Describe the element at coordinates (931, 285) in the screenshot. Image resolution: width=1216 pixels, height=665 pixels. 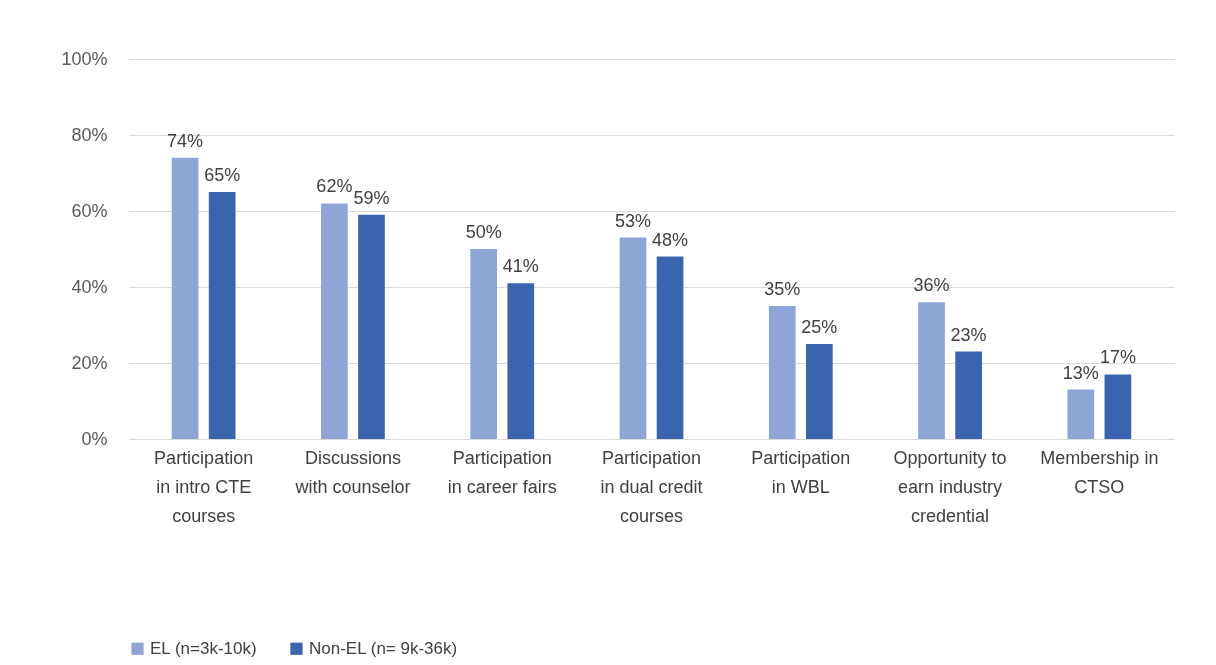
I see `data-label: 36%` at that location.